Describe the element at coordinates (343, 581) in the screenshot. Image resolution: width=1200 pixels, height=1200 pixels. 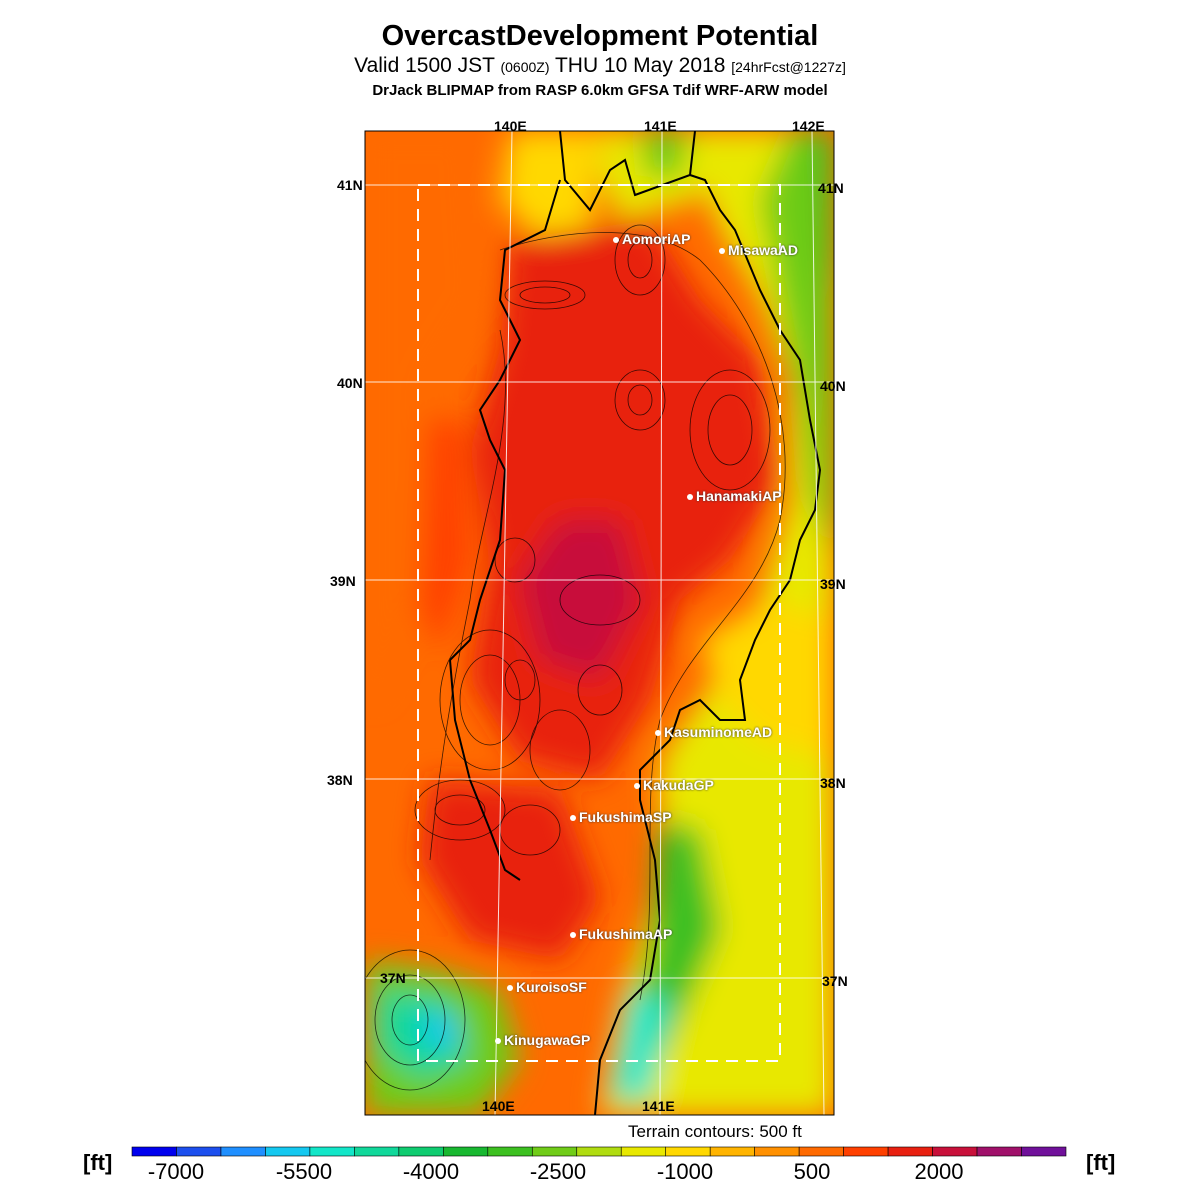
I see `lat-left-39: 39N` at that location.